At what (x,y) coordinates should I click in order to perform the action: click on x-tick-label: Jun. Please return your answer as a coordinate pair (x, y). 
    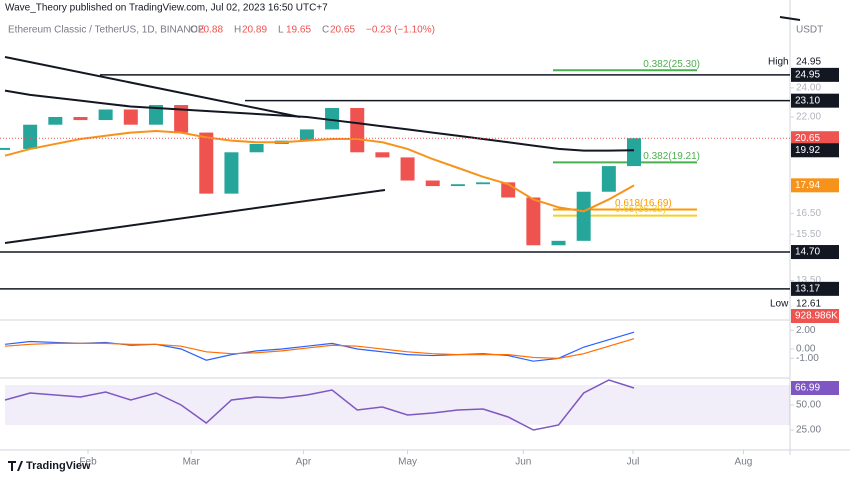
    Looking at the image, I should click on (523, 462).